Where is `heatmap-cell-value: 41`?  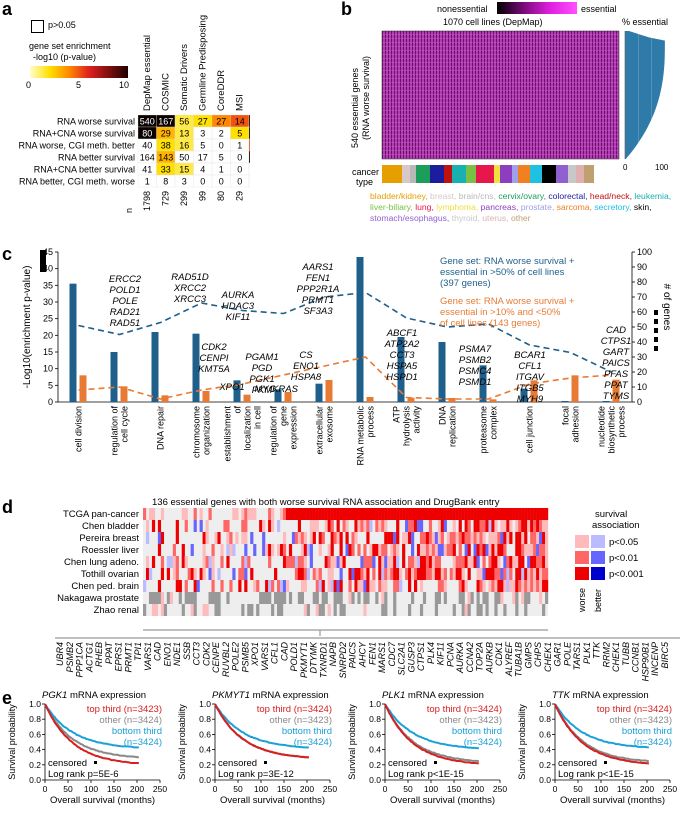
heatmap-cell-value: 41 is located at coordinates (147, 170).